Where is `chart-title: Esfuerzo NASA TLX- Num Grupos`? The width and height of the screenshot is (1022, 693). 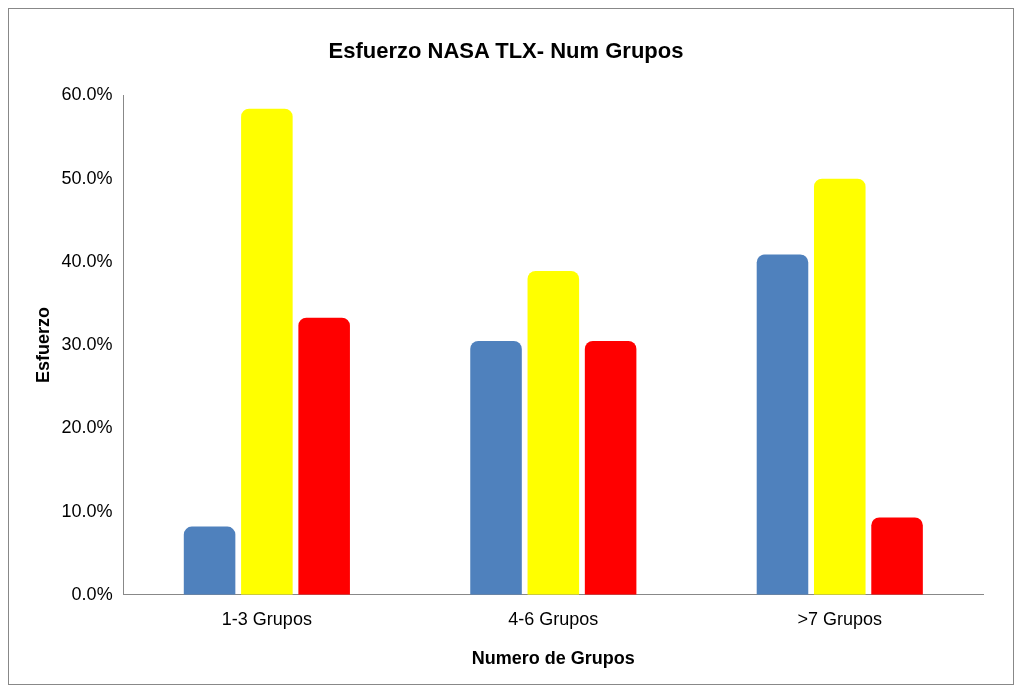 chart-title: Esfuerzo NASA TLX- Num Grupos is located at coordinates (506, 51).